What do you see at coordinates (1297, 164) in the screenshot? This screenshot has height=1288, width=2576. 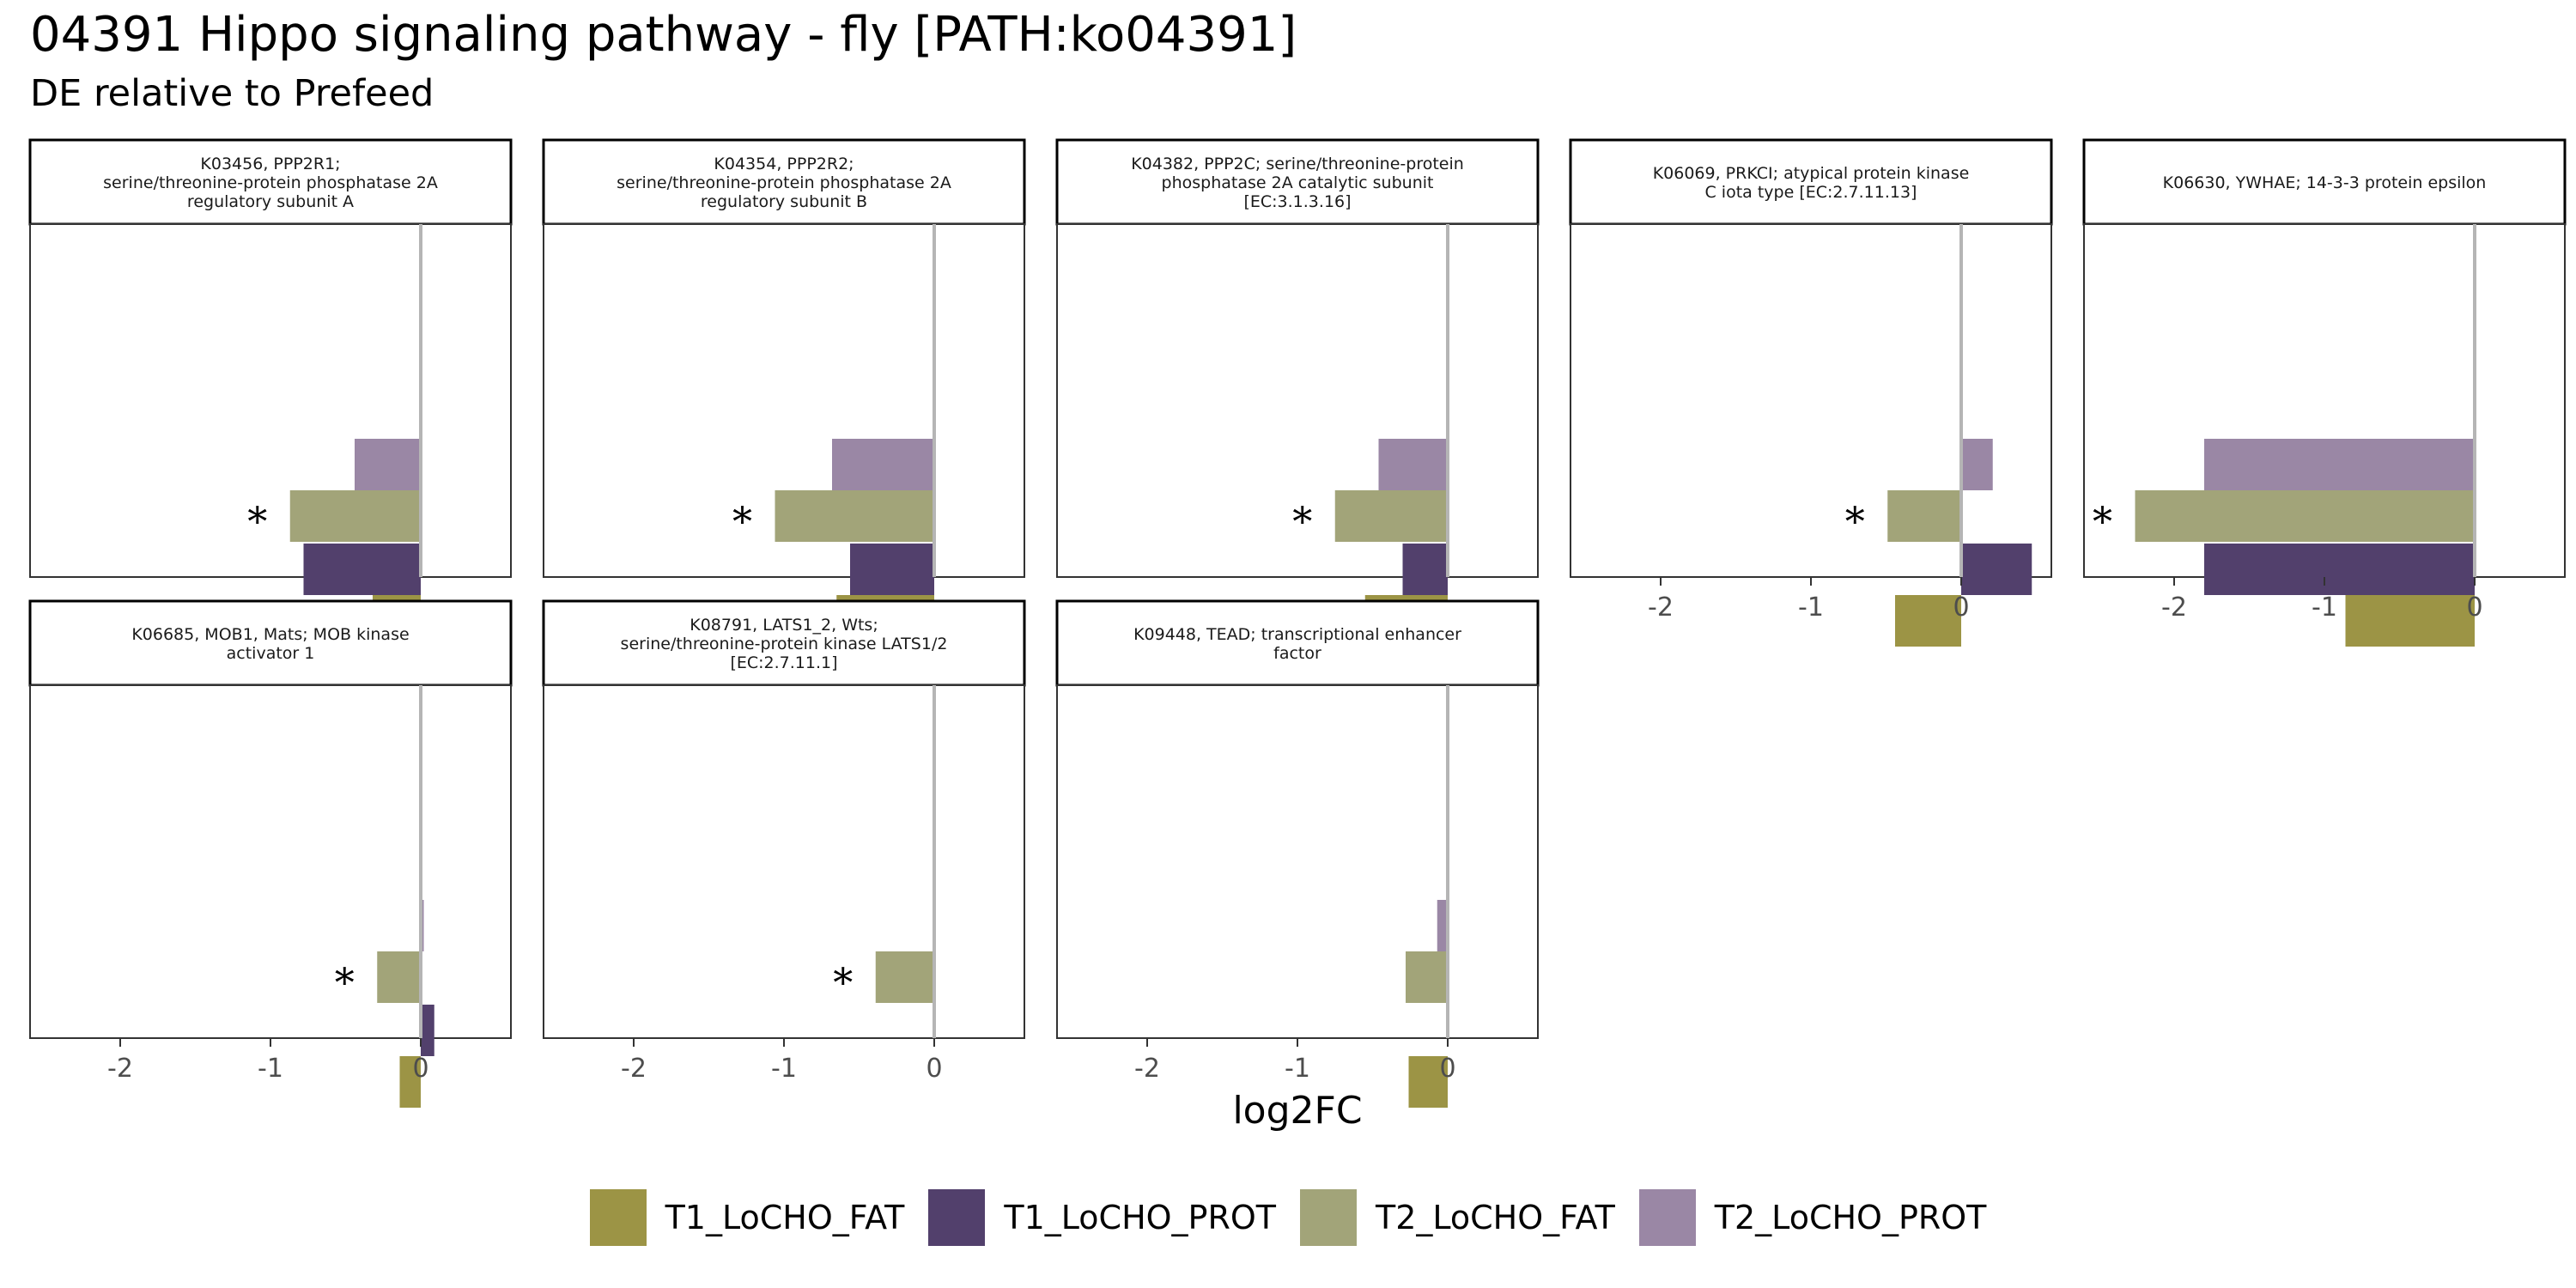 I see `facet-strip-label: K04382, PPP2C; serine/threonine-protein` at bounding box center [1297, 164].